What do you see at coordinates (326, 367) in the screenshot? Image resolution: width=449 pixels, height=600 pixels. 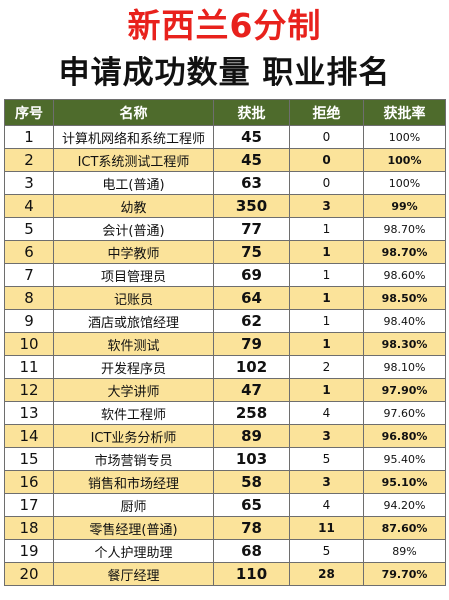 I see `rejected-count-cell: 2` at bounding box center [326, 367].